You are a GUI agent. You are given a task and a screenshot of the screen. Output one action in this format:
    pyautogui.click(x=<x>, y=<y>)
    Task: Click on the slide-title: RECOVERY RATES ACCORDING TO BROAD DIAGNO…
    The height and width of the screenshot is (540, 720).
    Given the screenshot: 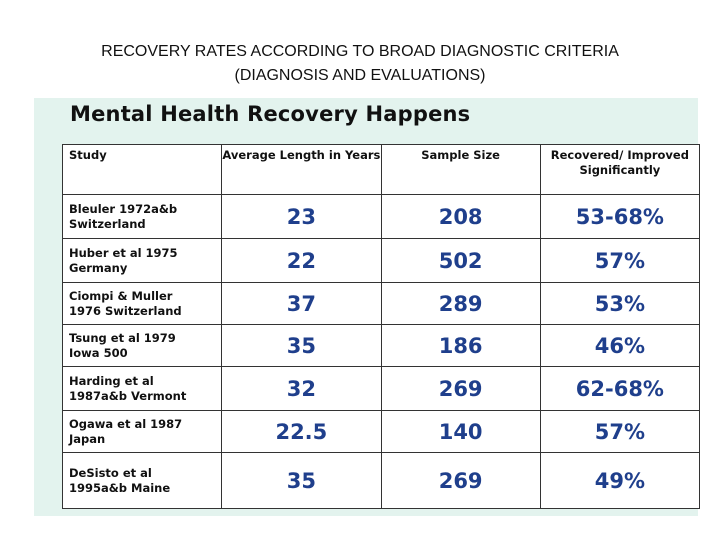 What is the action you would take?
    pyautogui.click(x=360, y=64)
    